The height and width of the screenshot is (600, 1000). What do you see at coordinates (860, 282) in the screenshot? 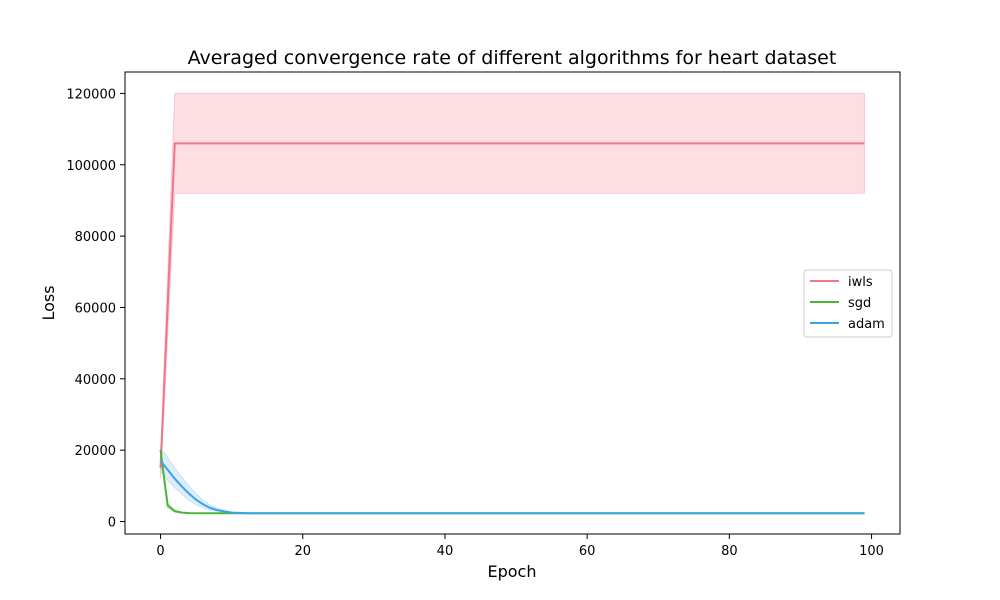
I see `legend-label-iwls: iwls` at bounding box center [860, 282].